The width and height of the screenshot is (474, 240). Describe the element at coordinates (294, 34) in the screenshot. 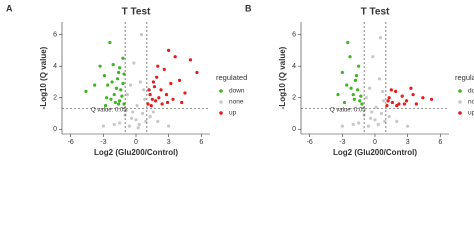

I see `y-tick-label: 6` at that location.